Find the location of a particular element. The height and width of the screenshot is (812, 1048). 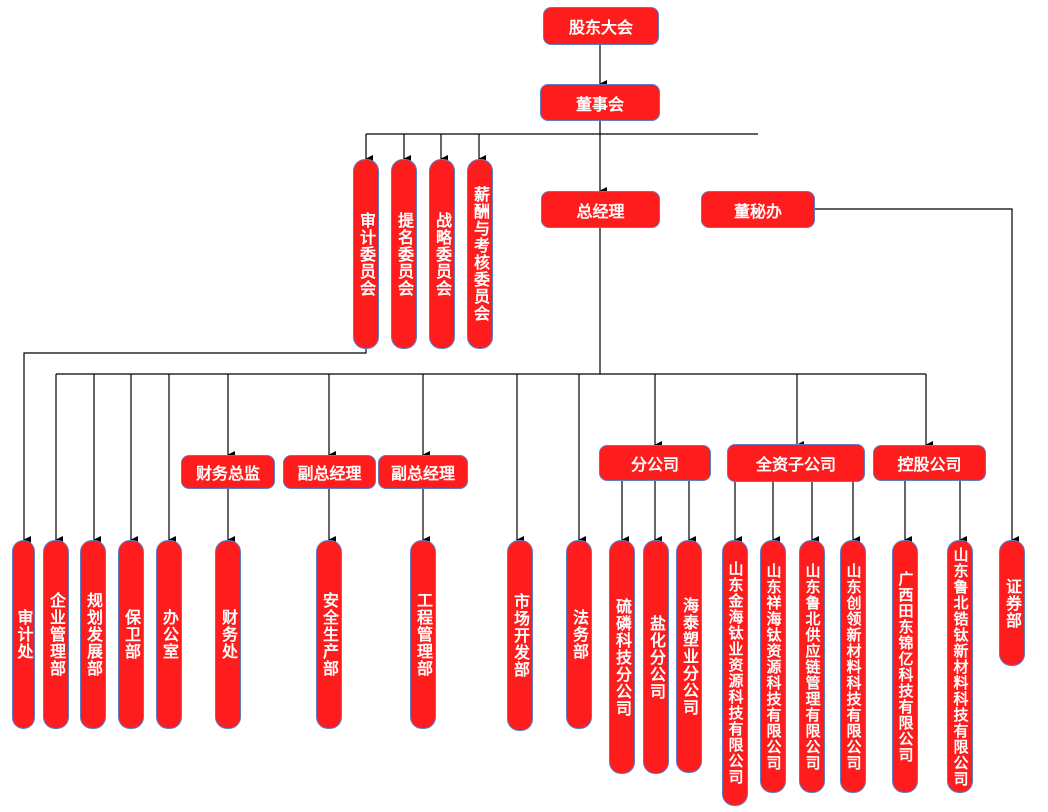

node-label: 企业管理部 is located at coordinates (56, 634).